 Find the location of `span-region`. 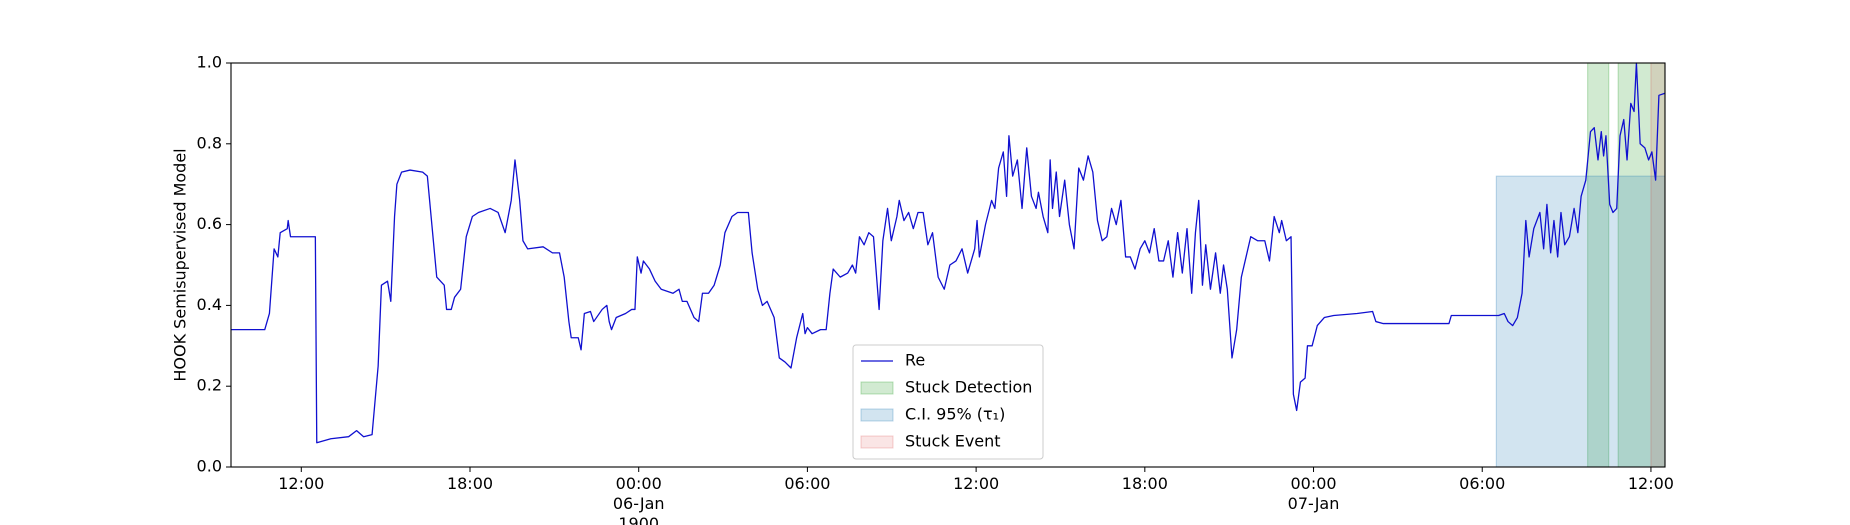

span-region is located at coordinates (1580, 321).